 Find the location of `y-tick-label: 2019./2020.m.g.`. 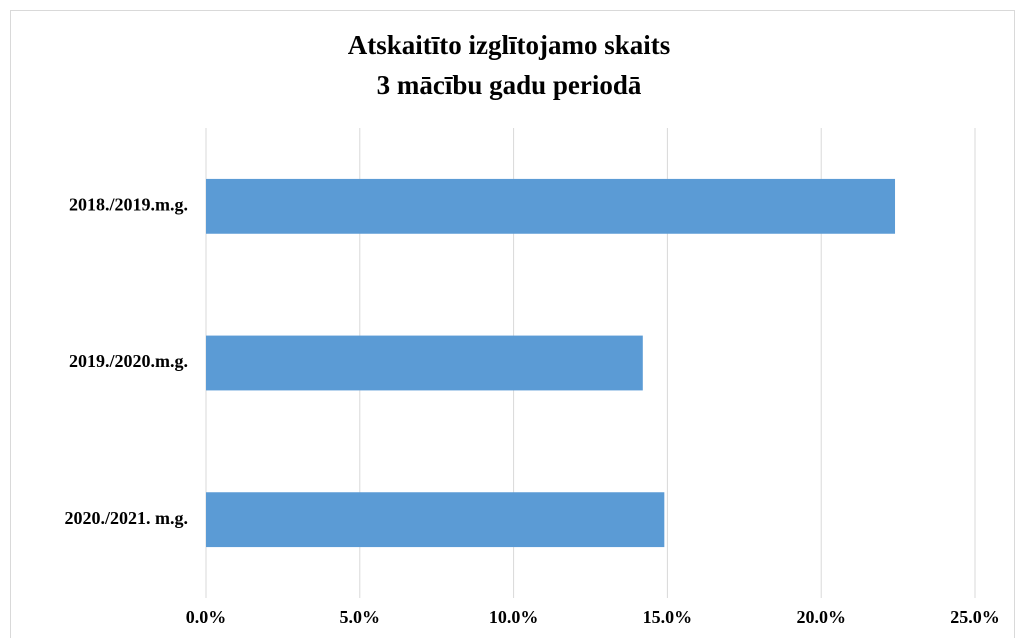

y-tick-label: 2019./2020.m.g. is located at coordinates (128, 361).